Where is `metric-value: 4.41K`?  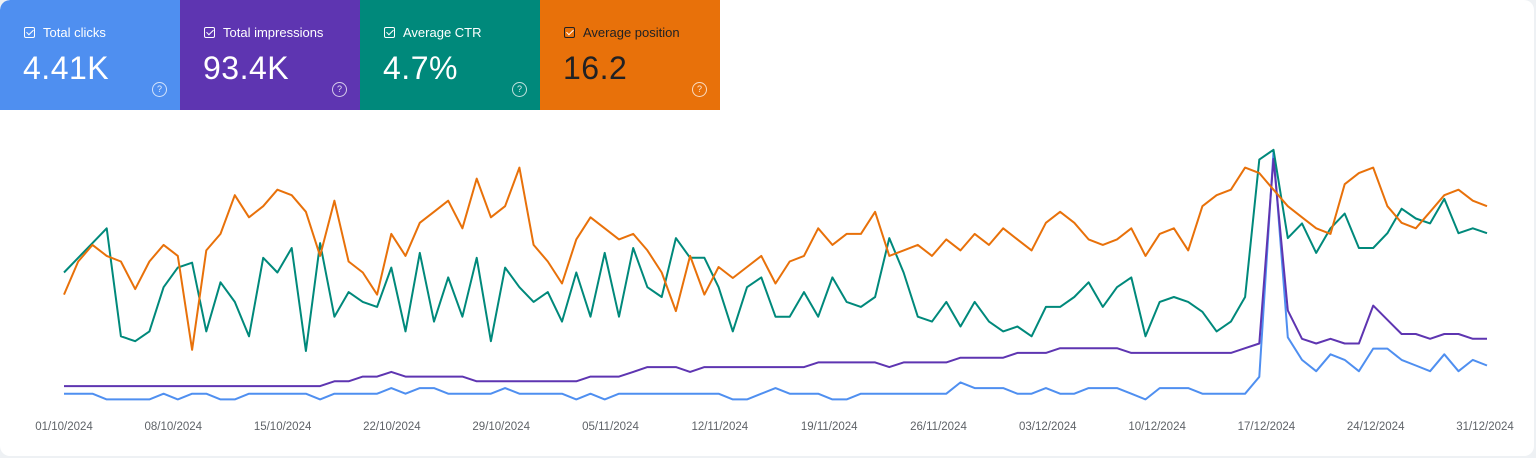 metric-value: 4.41K is located at coordinates (66, 68).